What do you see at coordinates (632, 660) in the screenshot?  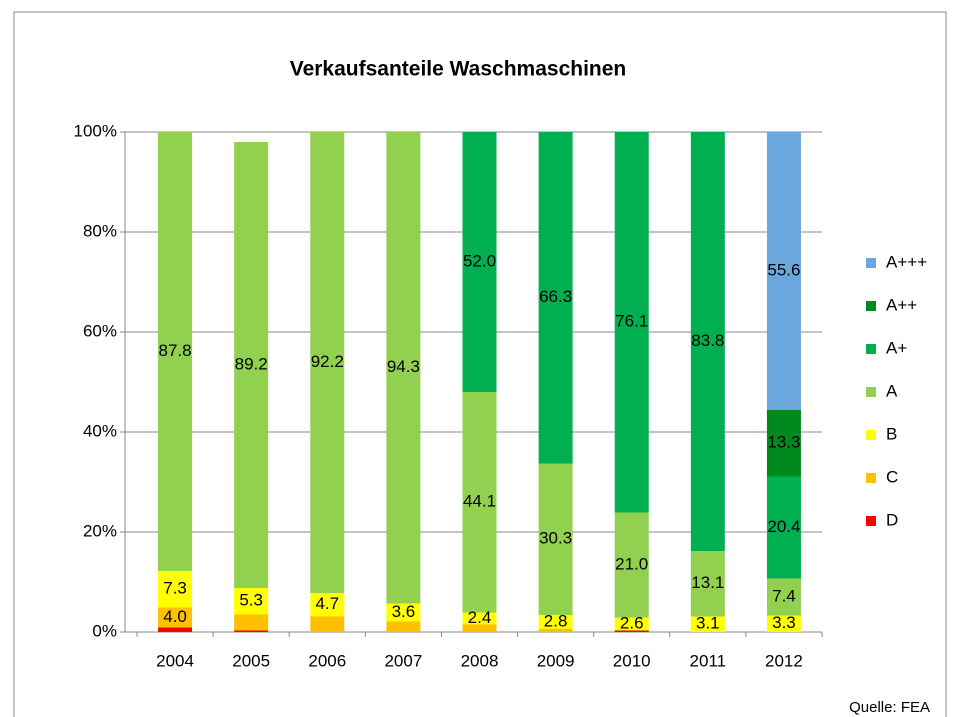 I see `x-tick-label: 2010` at bounding box center [632, 660].